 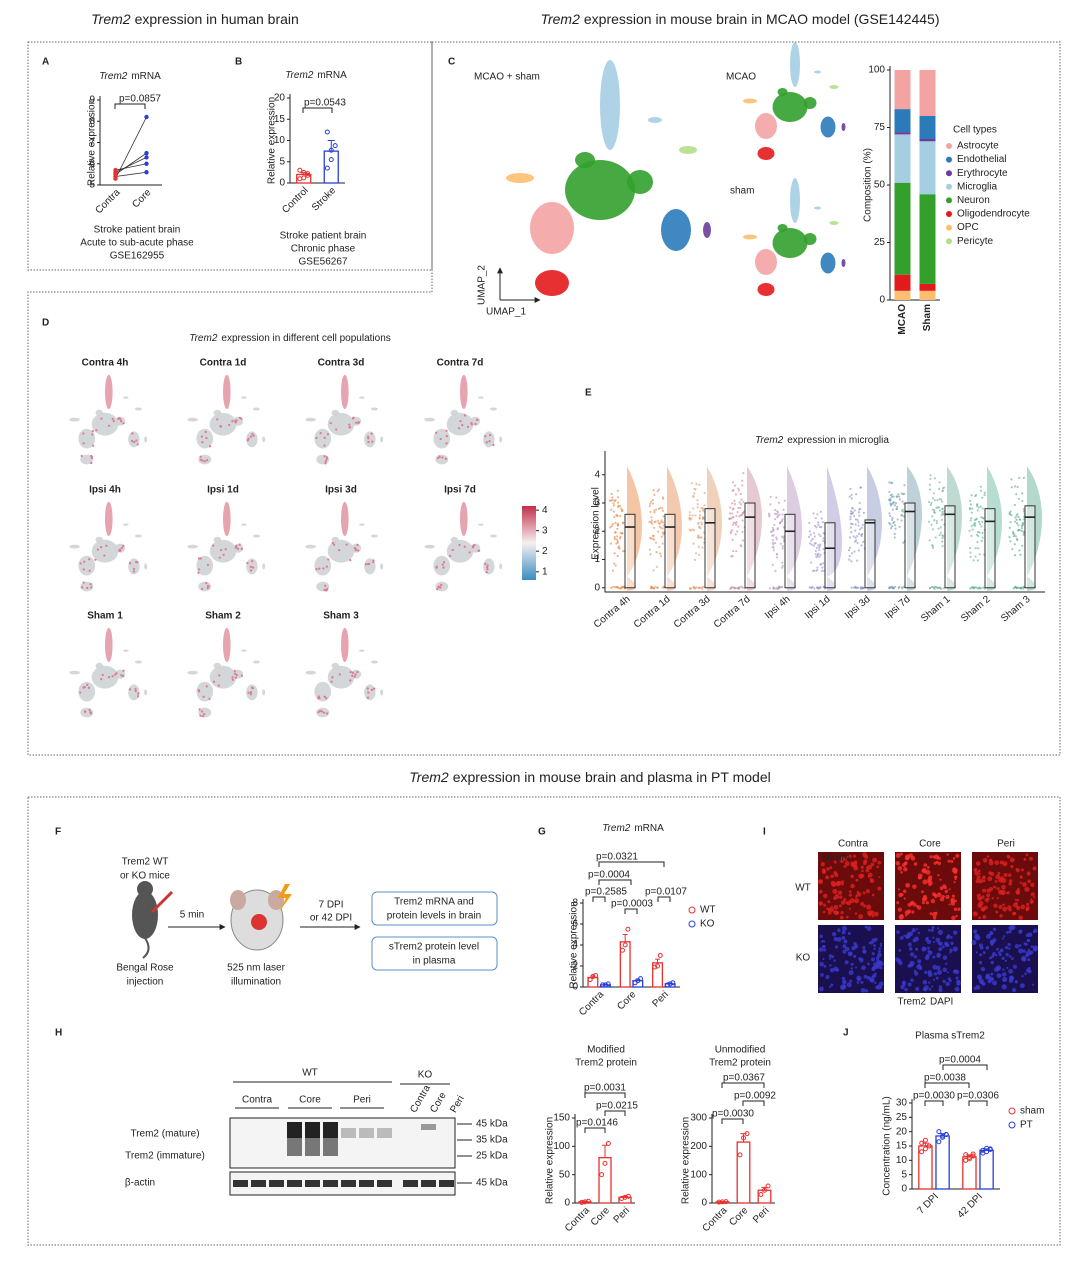 I want to click on header-text: expression in human brain, so click(x=217, y=19).